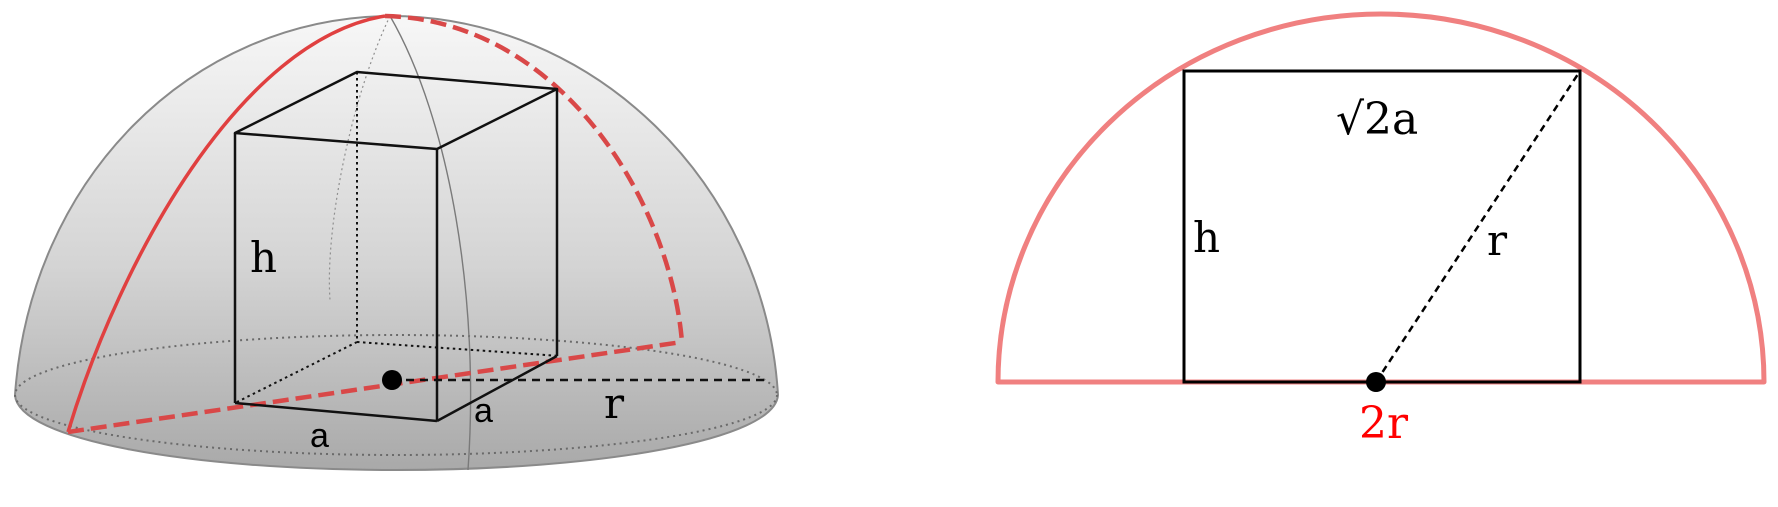 This screenshot has height=507, width=1778. I want to click on label-base: 2r, so click(1384, 423).